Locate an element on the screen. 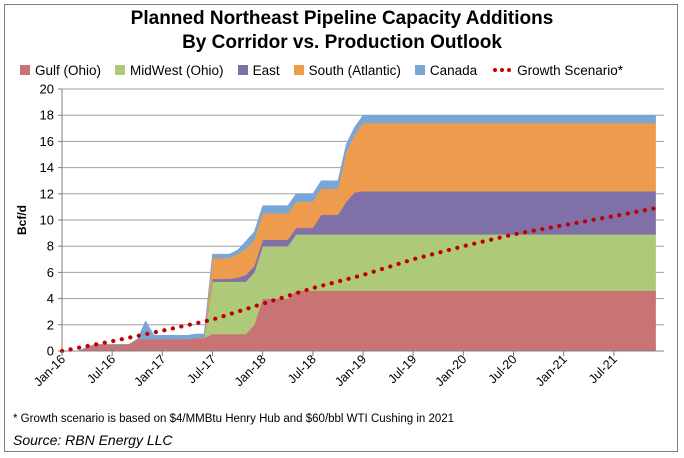 The image size is (684, 458). y-tick-label: 12 is located at coordinates (47, 193).